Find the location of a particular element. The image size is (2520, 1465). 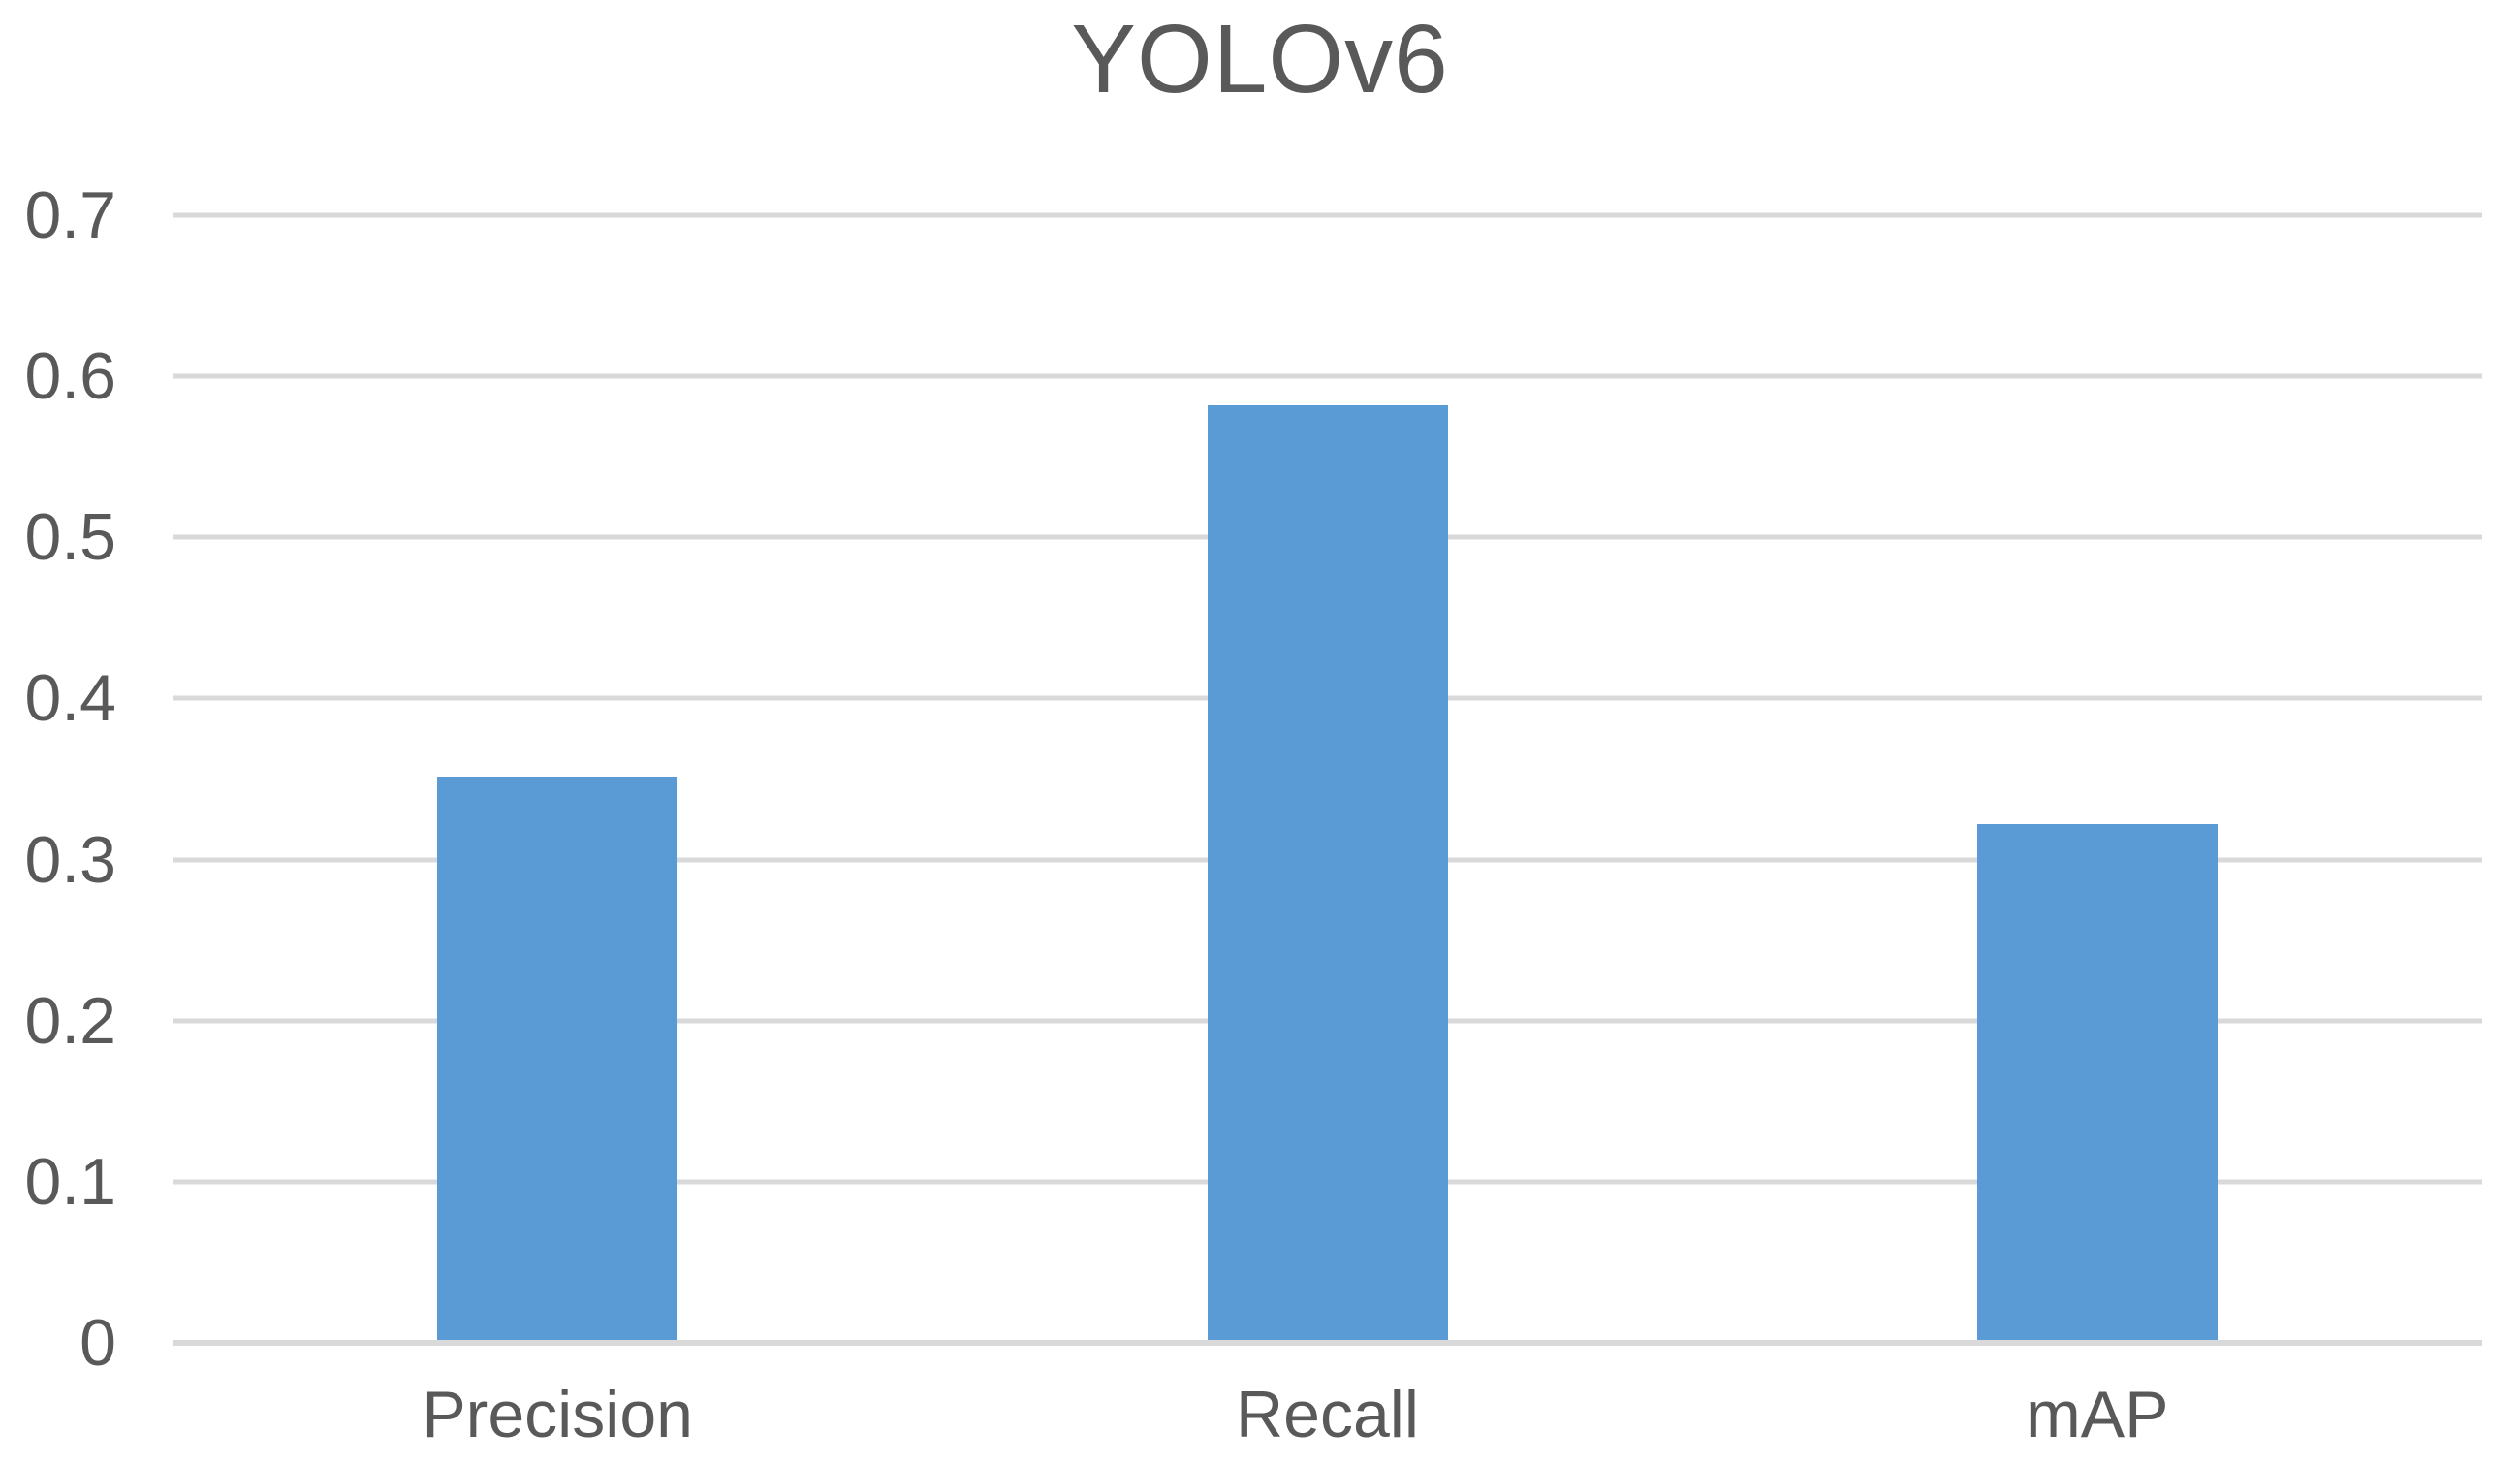

y-tick-label: 0 is located at coordinates (97, 1343).